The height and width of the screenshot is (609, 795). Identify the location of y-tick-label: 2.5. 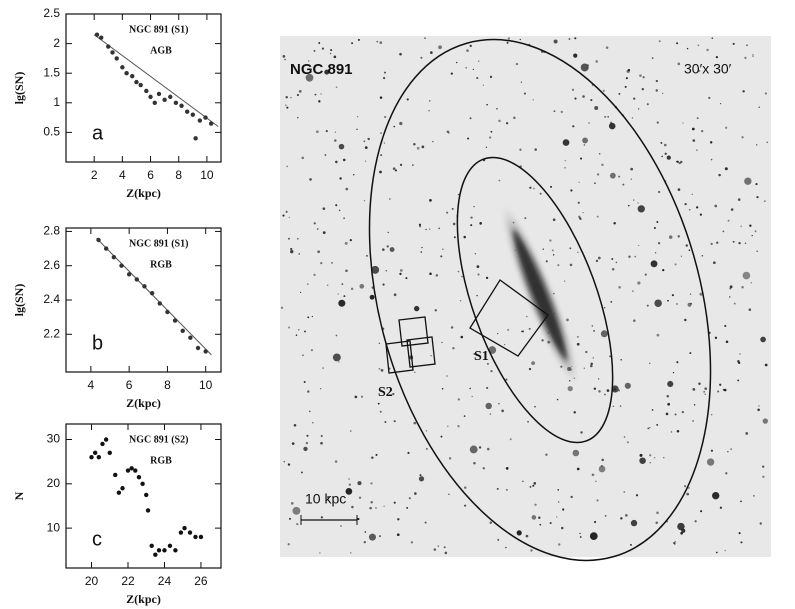
(51, 13).